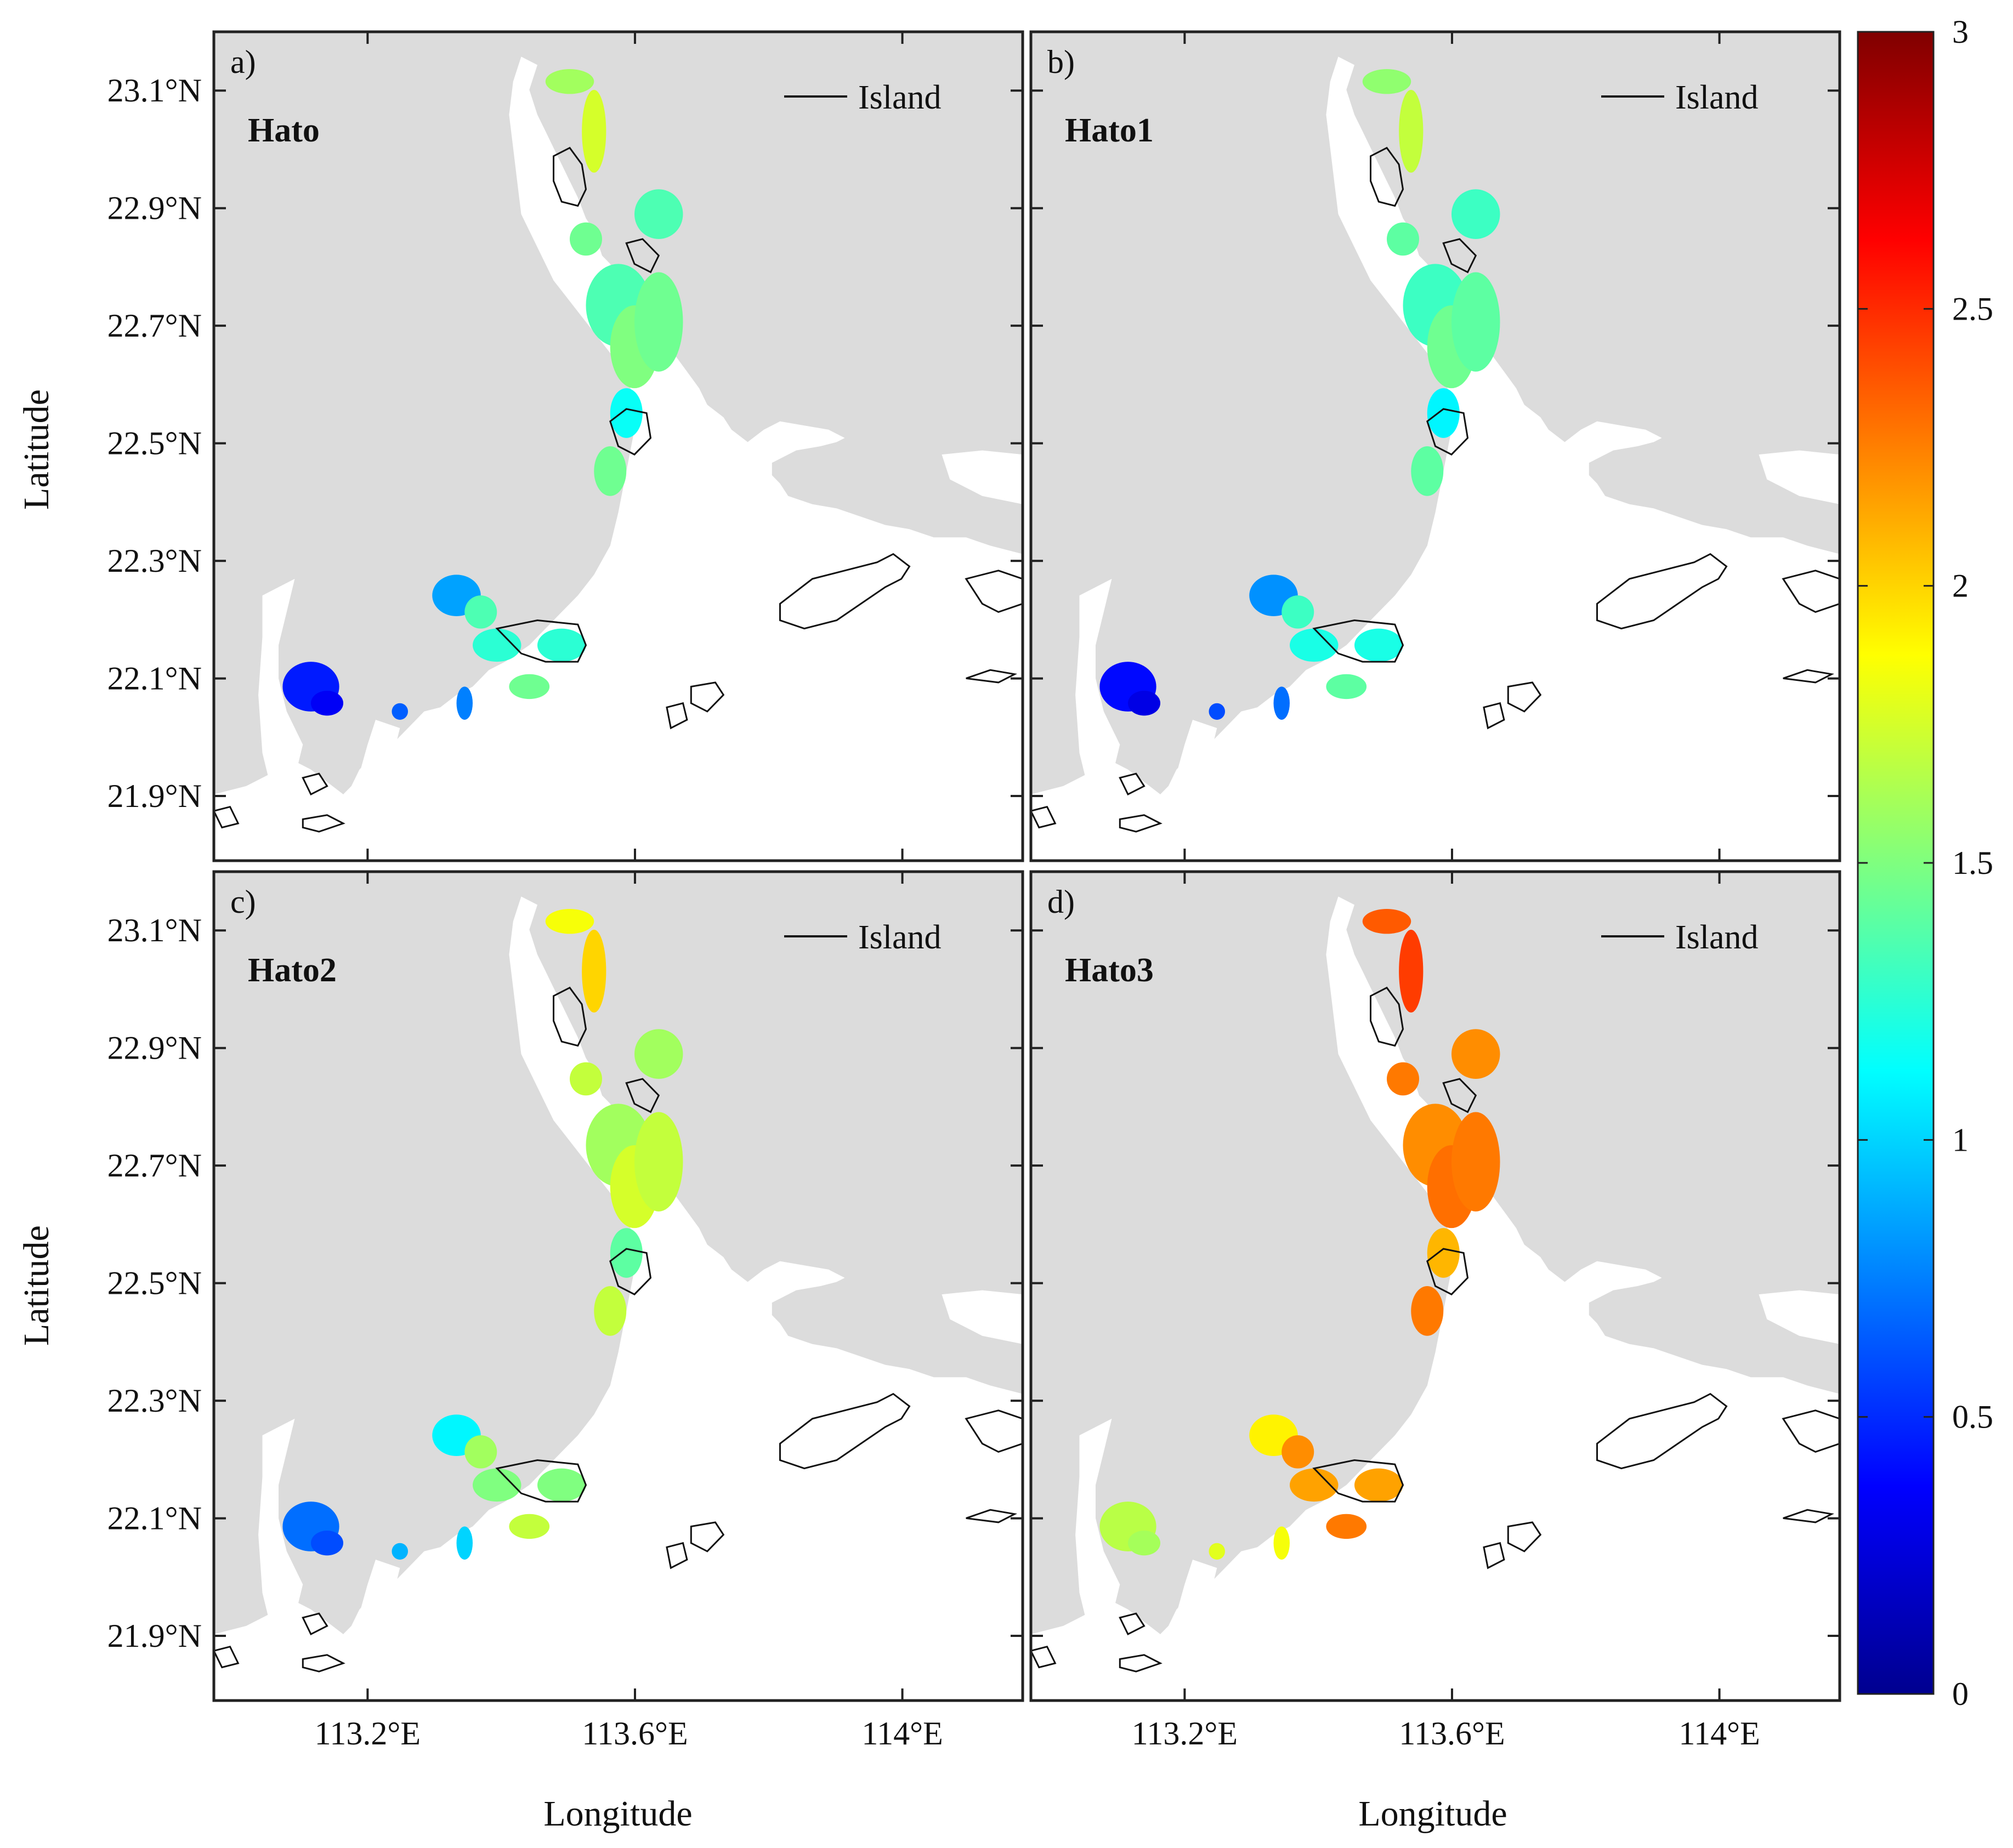  What do you see at coordinates (1061, 62) in the screenshot?
I see `panel-letter: b)` at bounding box center [1061, 62].